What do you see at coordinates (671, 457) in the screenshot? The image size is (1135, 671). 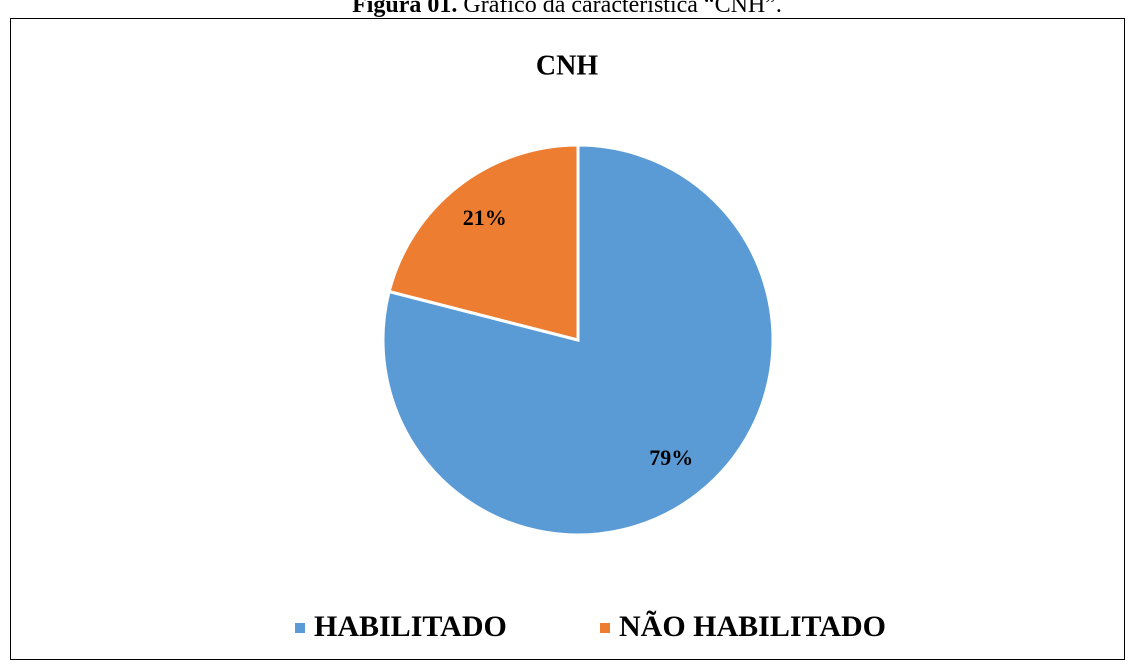 I see `data-label: 79%` at bounding box center [671, 457].